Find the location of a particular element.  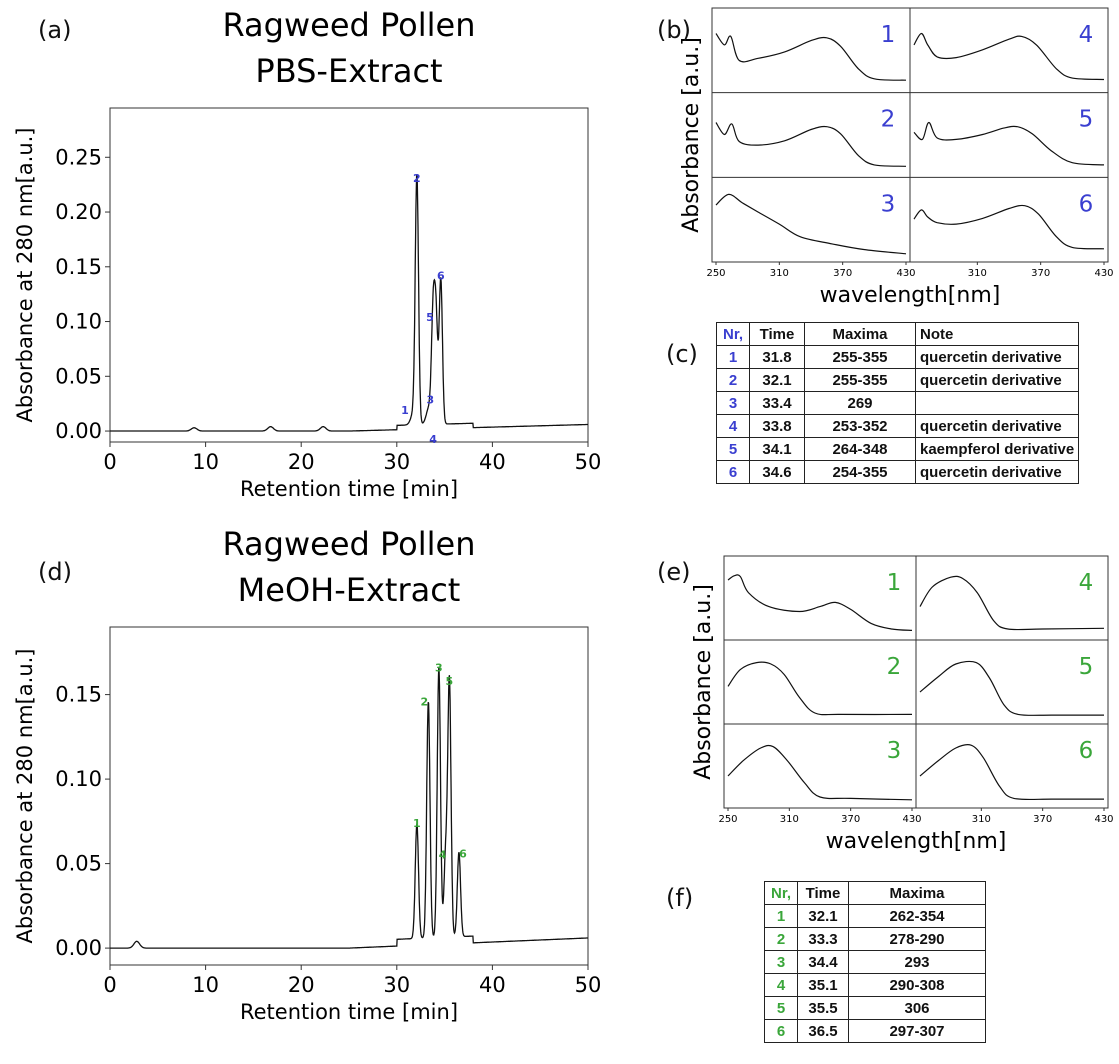

x-axis-label: Retention time [min] is located at coordinates (349, 1012).